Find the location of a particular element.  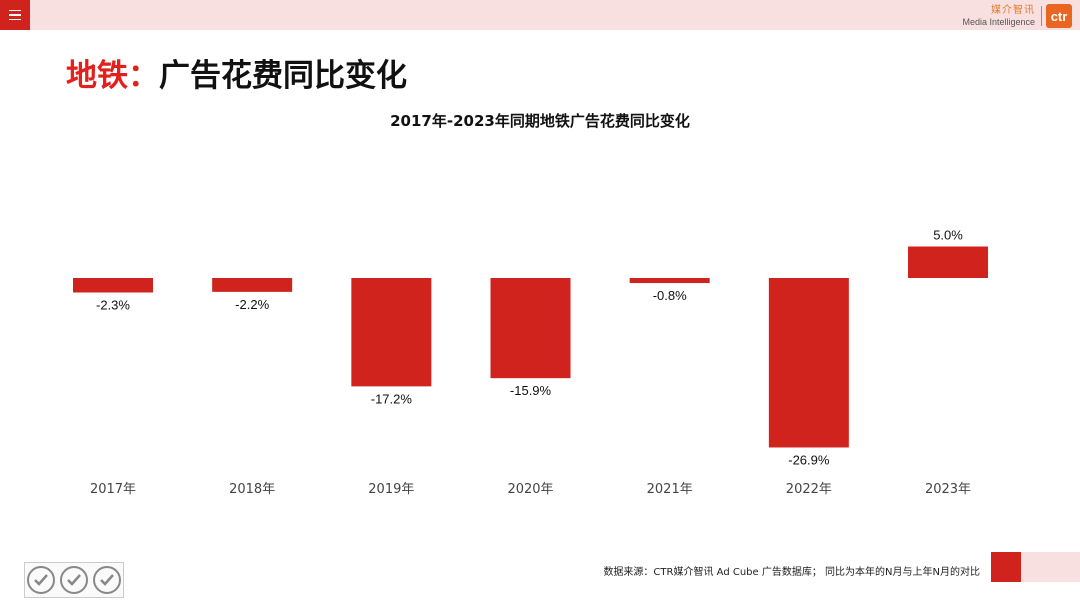

menu-button is located at coordinates (15, 15).